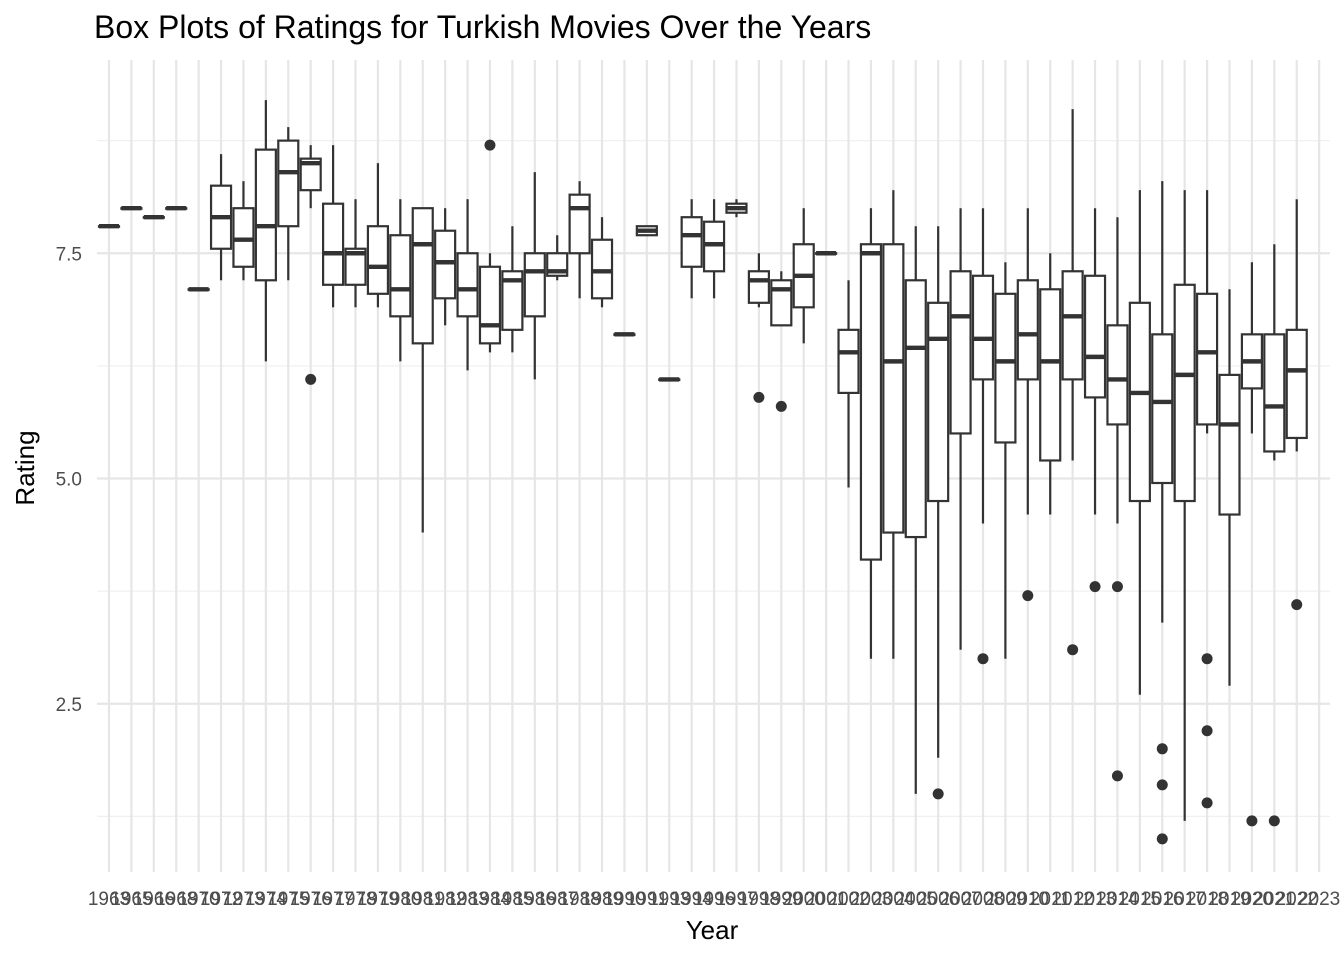  I want to click on x-tick-label: 1997, so click(736, 899).